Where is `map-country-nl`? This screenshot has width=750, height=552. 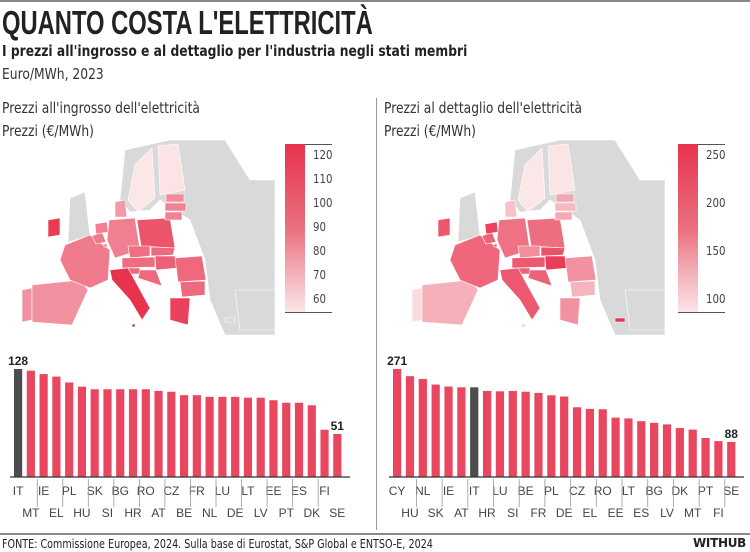
map-country-nl is located at coordinates (101, 228).